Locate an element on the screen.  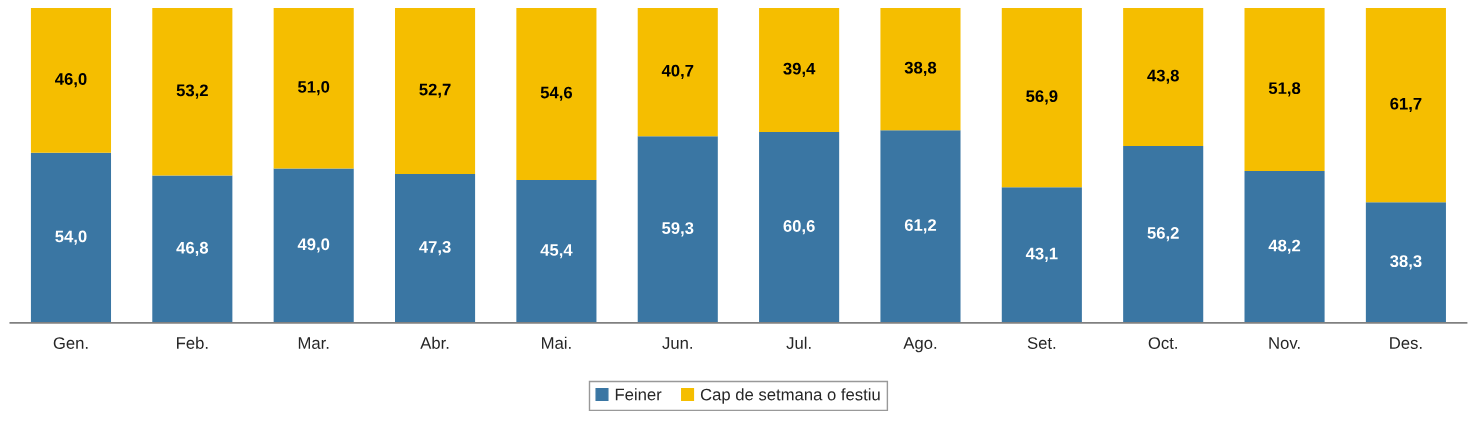
data-label: 61,7 is located at coordinates (1406, 105).